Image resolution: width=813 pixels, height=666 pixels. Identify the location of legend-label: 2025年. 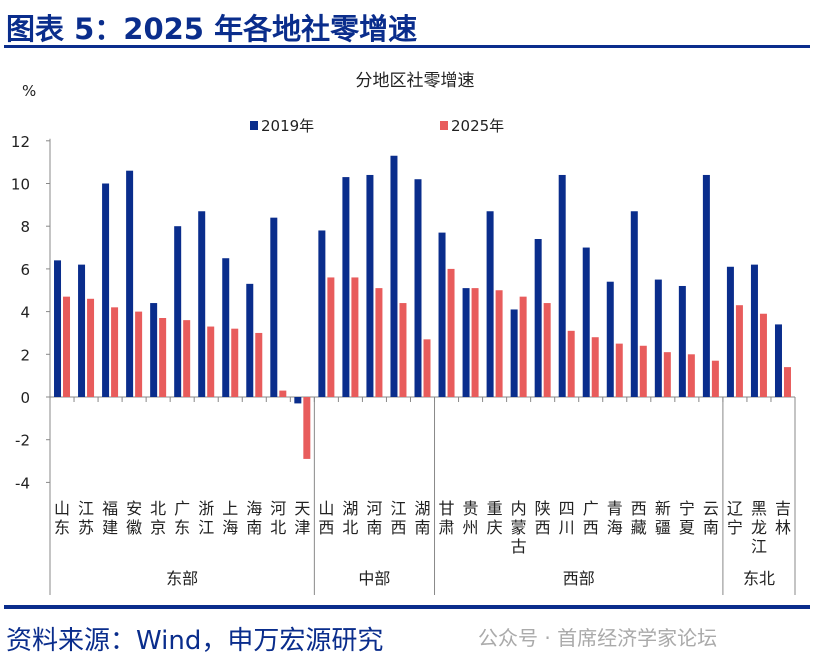
(477, 126).